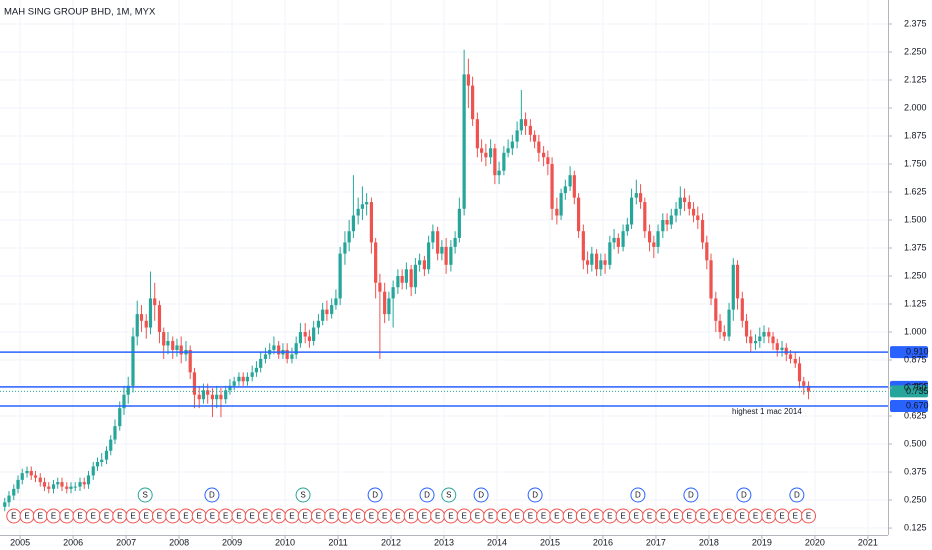  What do you see at coordinates (917, 405) in the screenshot?
I see `level-label: 0.670` at bounding box center [917, 405].